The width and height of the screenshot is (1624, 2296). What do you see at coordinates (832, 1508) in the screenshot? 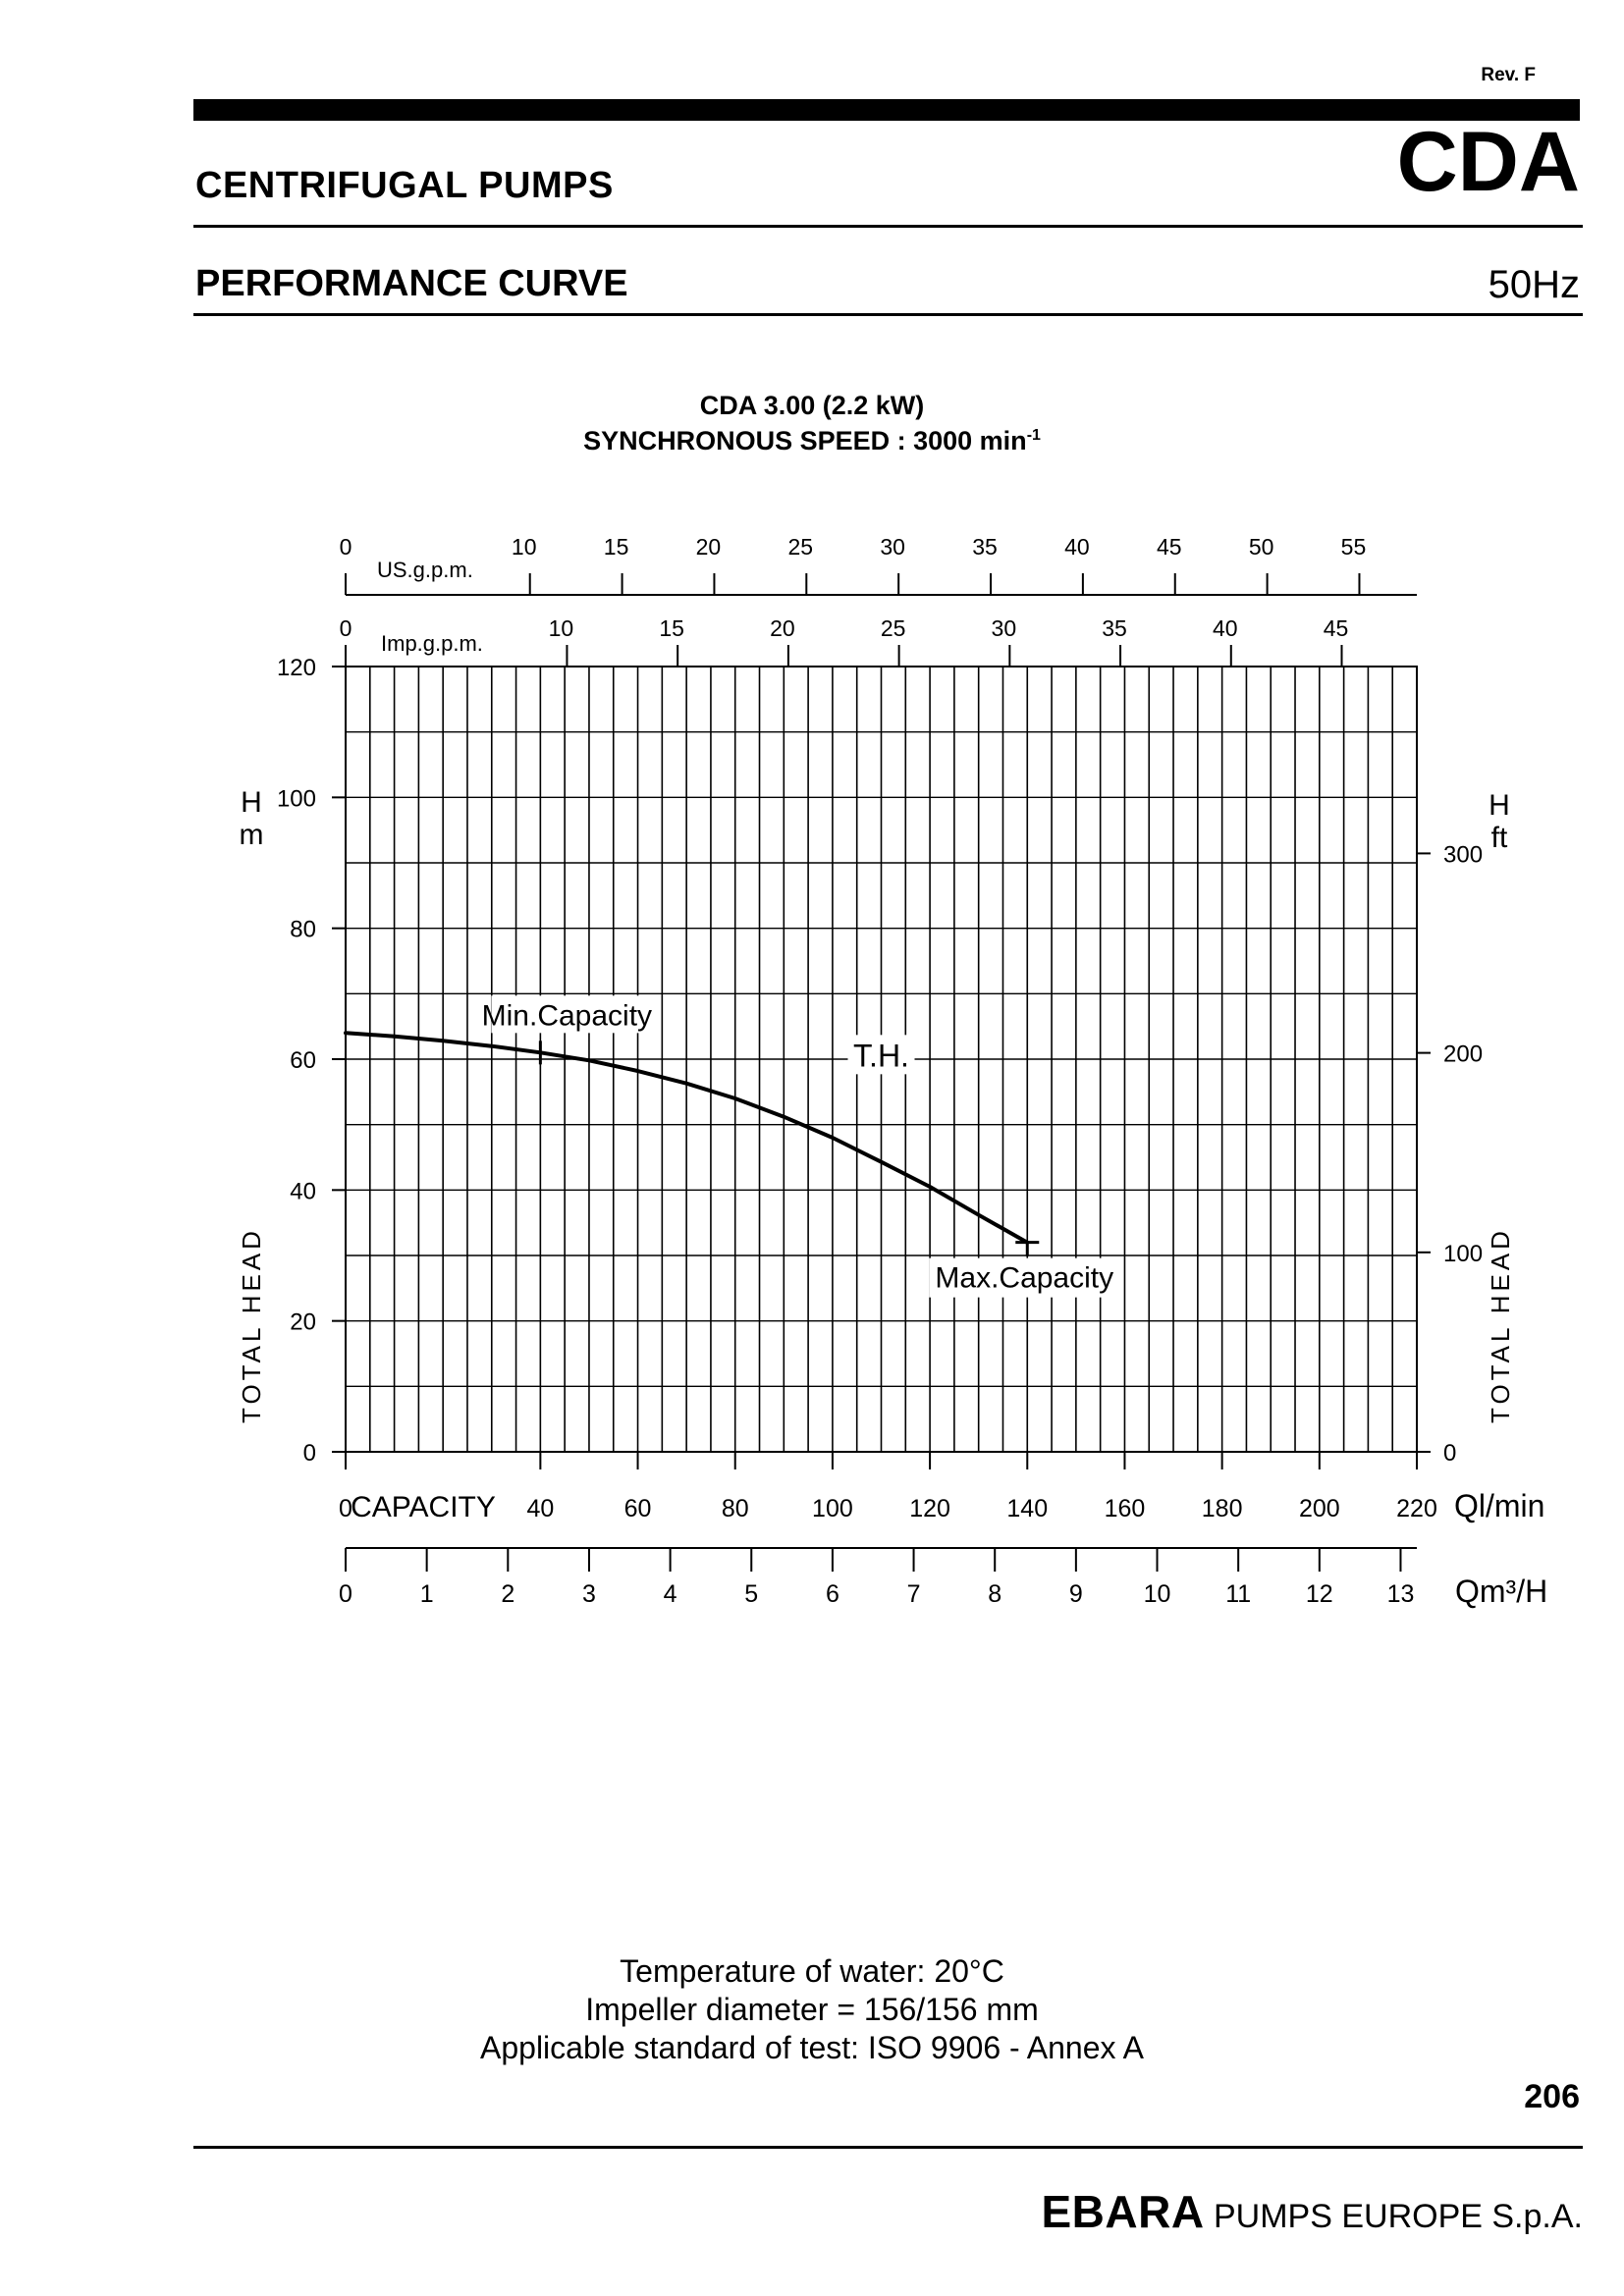
I see `x-tick-label: 100` at bounding box center [832, 1508].